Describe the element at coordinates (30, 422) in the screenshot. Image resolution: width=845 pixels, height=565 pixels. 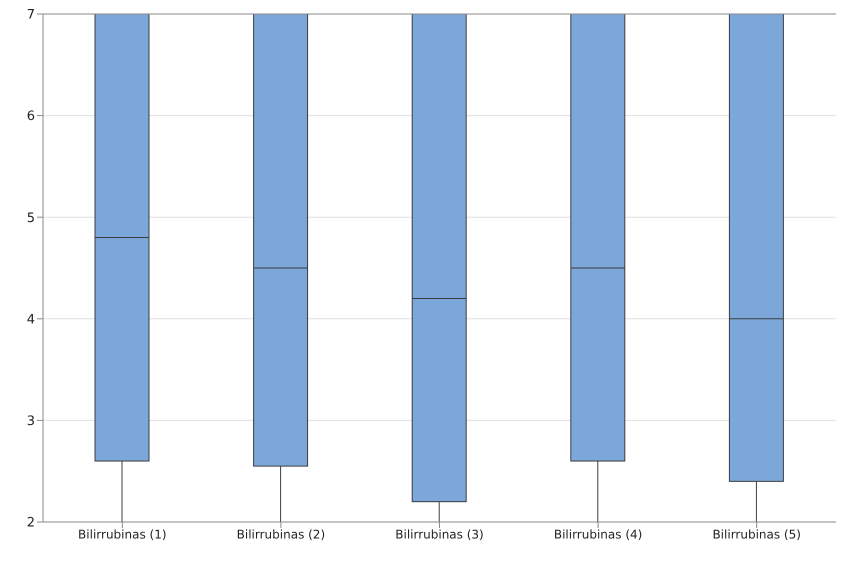
I see `y-tick-label: 3` at that location.